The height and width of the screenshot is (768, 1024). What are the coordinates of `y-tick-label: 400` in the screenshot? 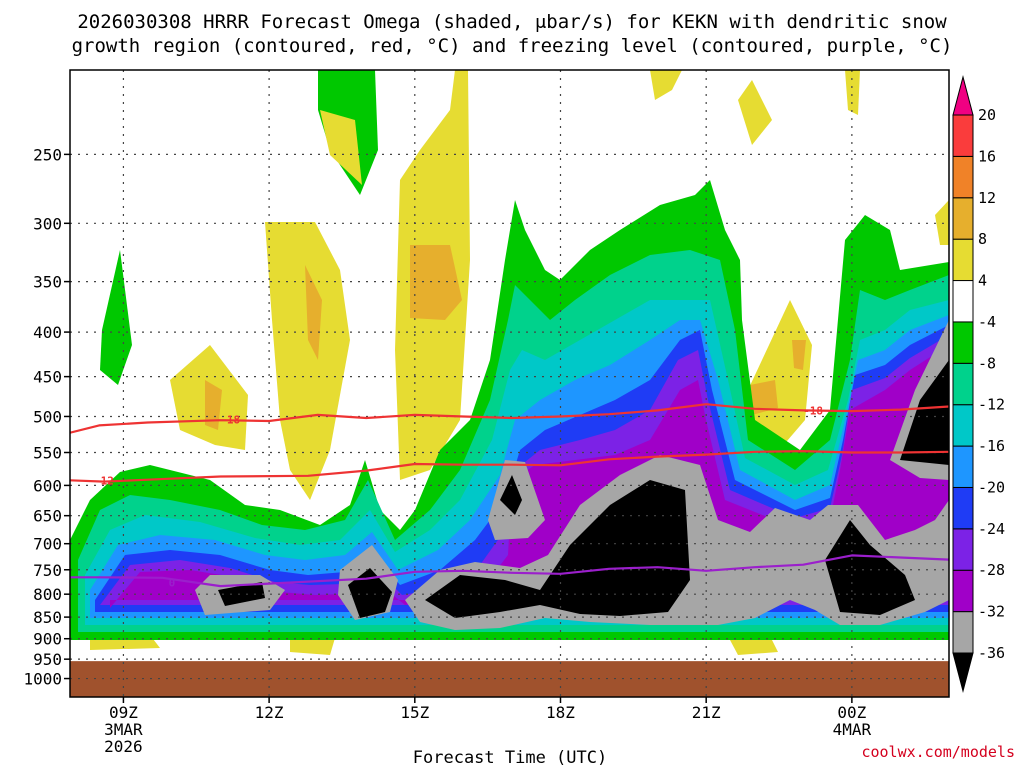 It's located at (47, 332).